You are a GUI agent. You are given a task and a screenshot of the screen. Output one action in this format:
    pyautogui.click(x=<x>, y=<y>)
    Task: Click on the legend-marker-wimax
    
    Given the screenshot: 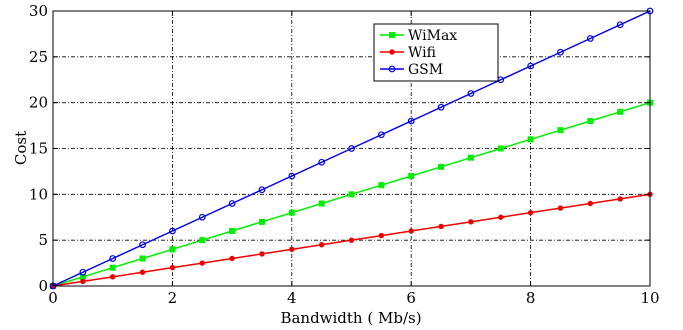 What is the action you would take?
    pyautogui.click(x=392, y=35)
    